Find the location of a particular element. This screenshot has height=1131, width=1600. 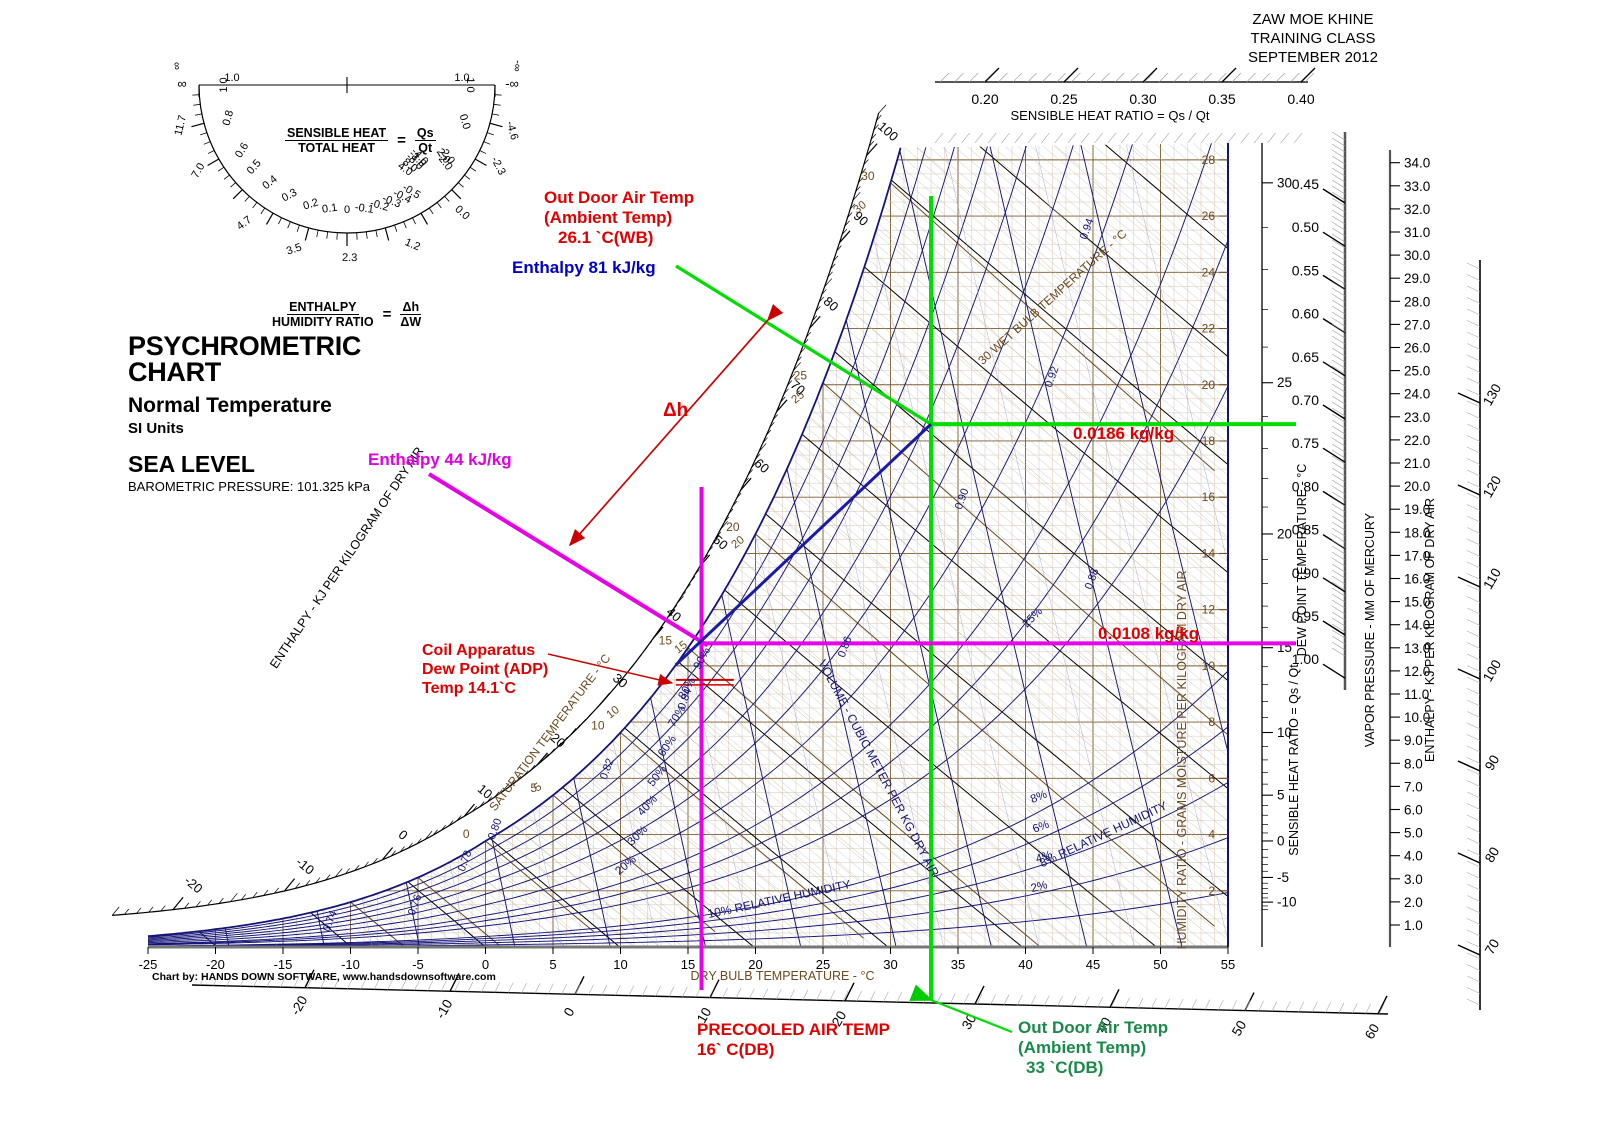

saturation-tick-label: 0 is located at coordinates (466, 834).